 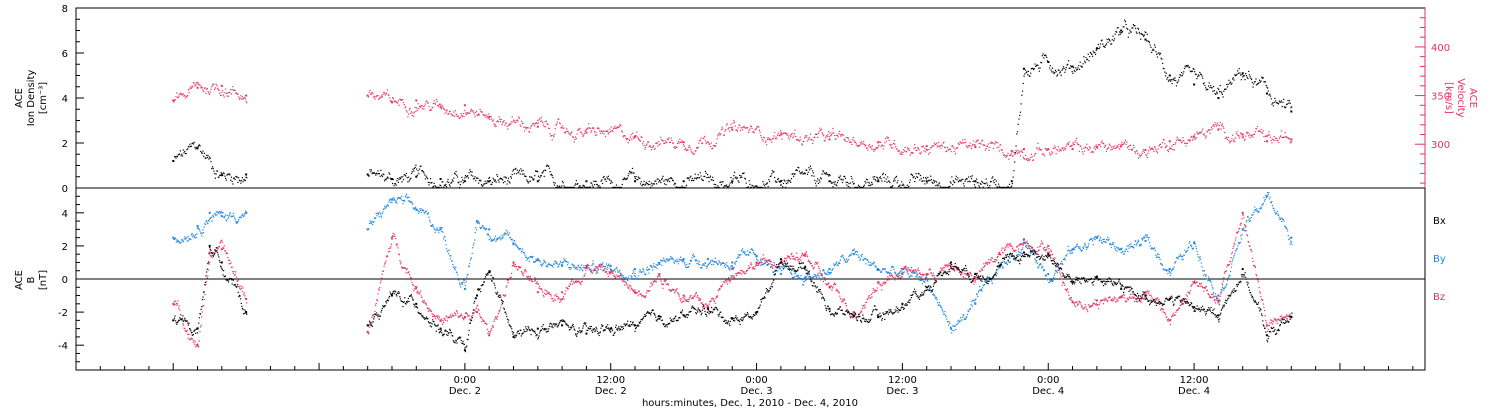 What do you see at coordinates (586, 181) in the screenshot?
I see `density-series-point` at bounding box center [586, 181].